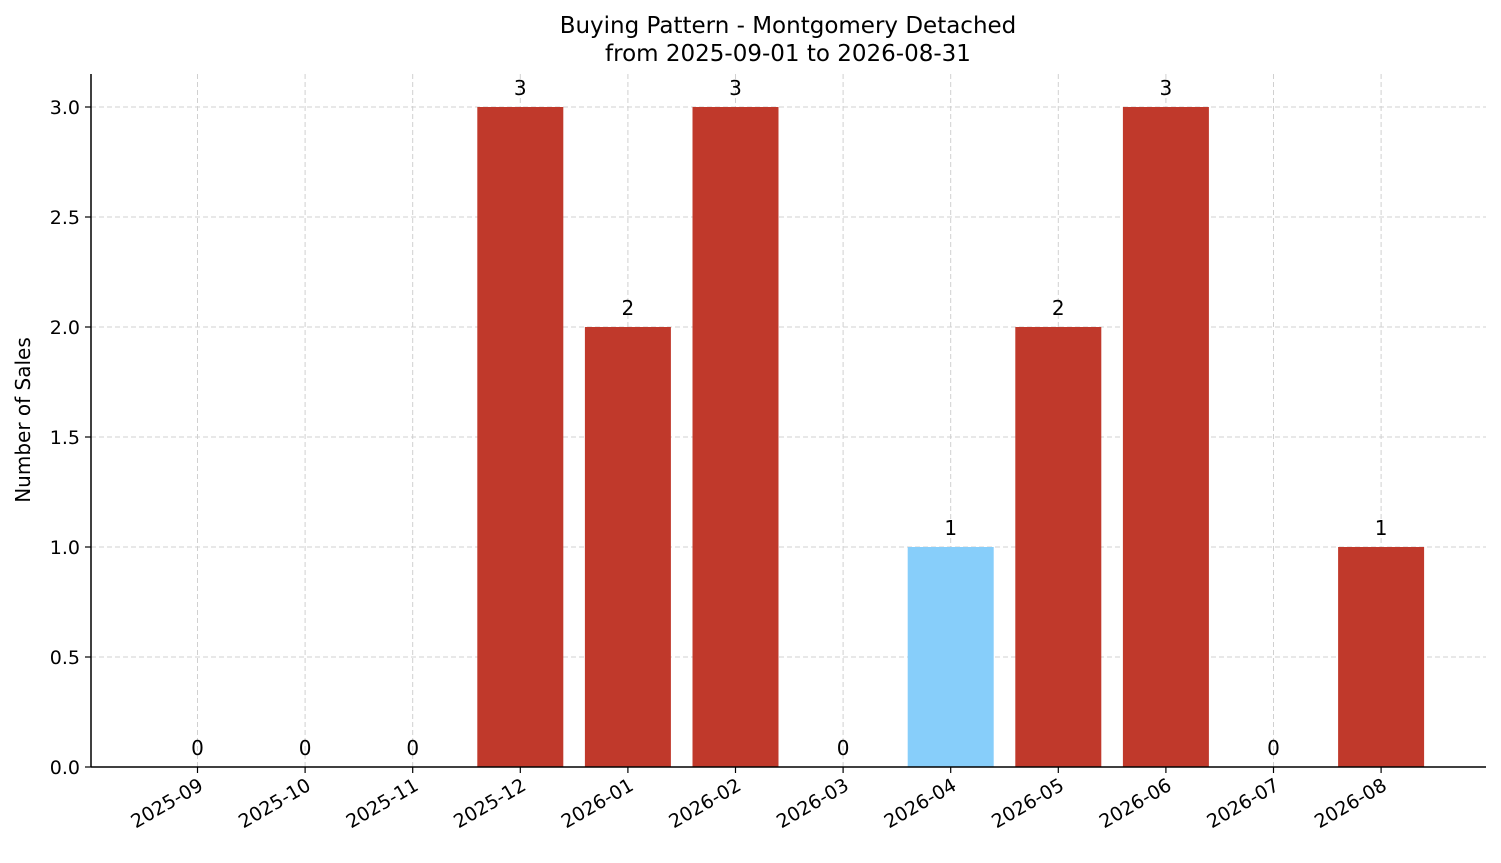 Image resolution: width=1501 pixels, height=863 pixels. I want to click on data-label-2025-12: 3, so click(520, 88).